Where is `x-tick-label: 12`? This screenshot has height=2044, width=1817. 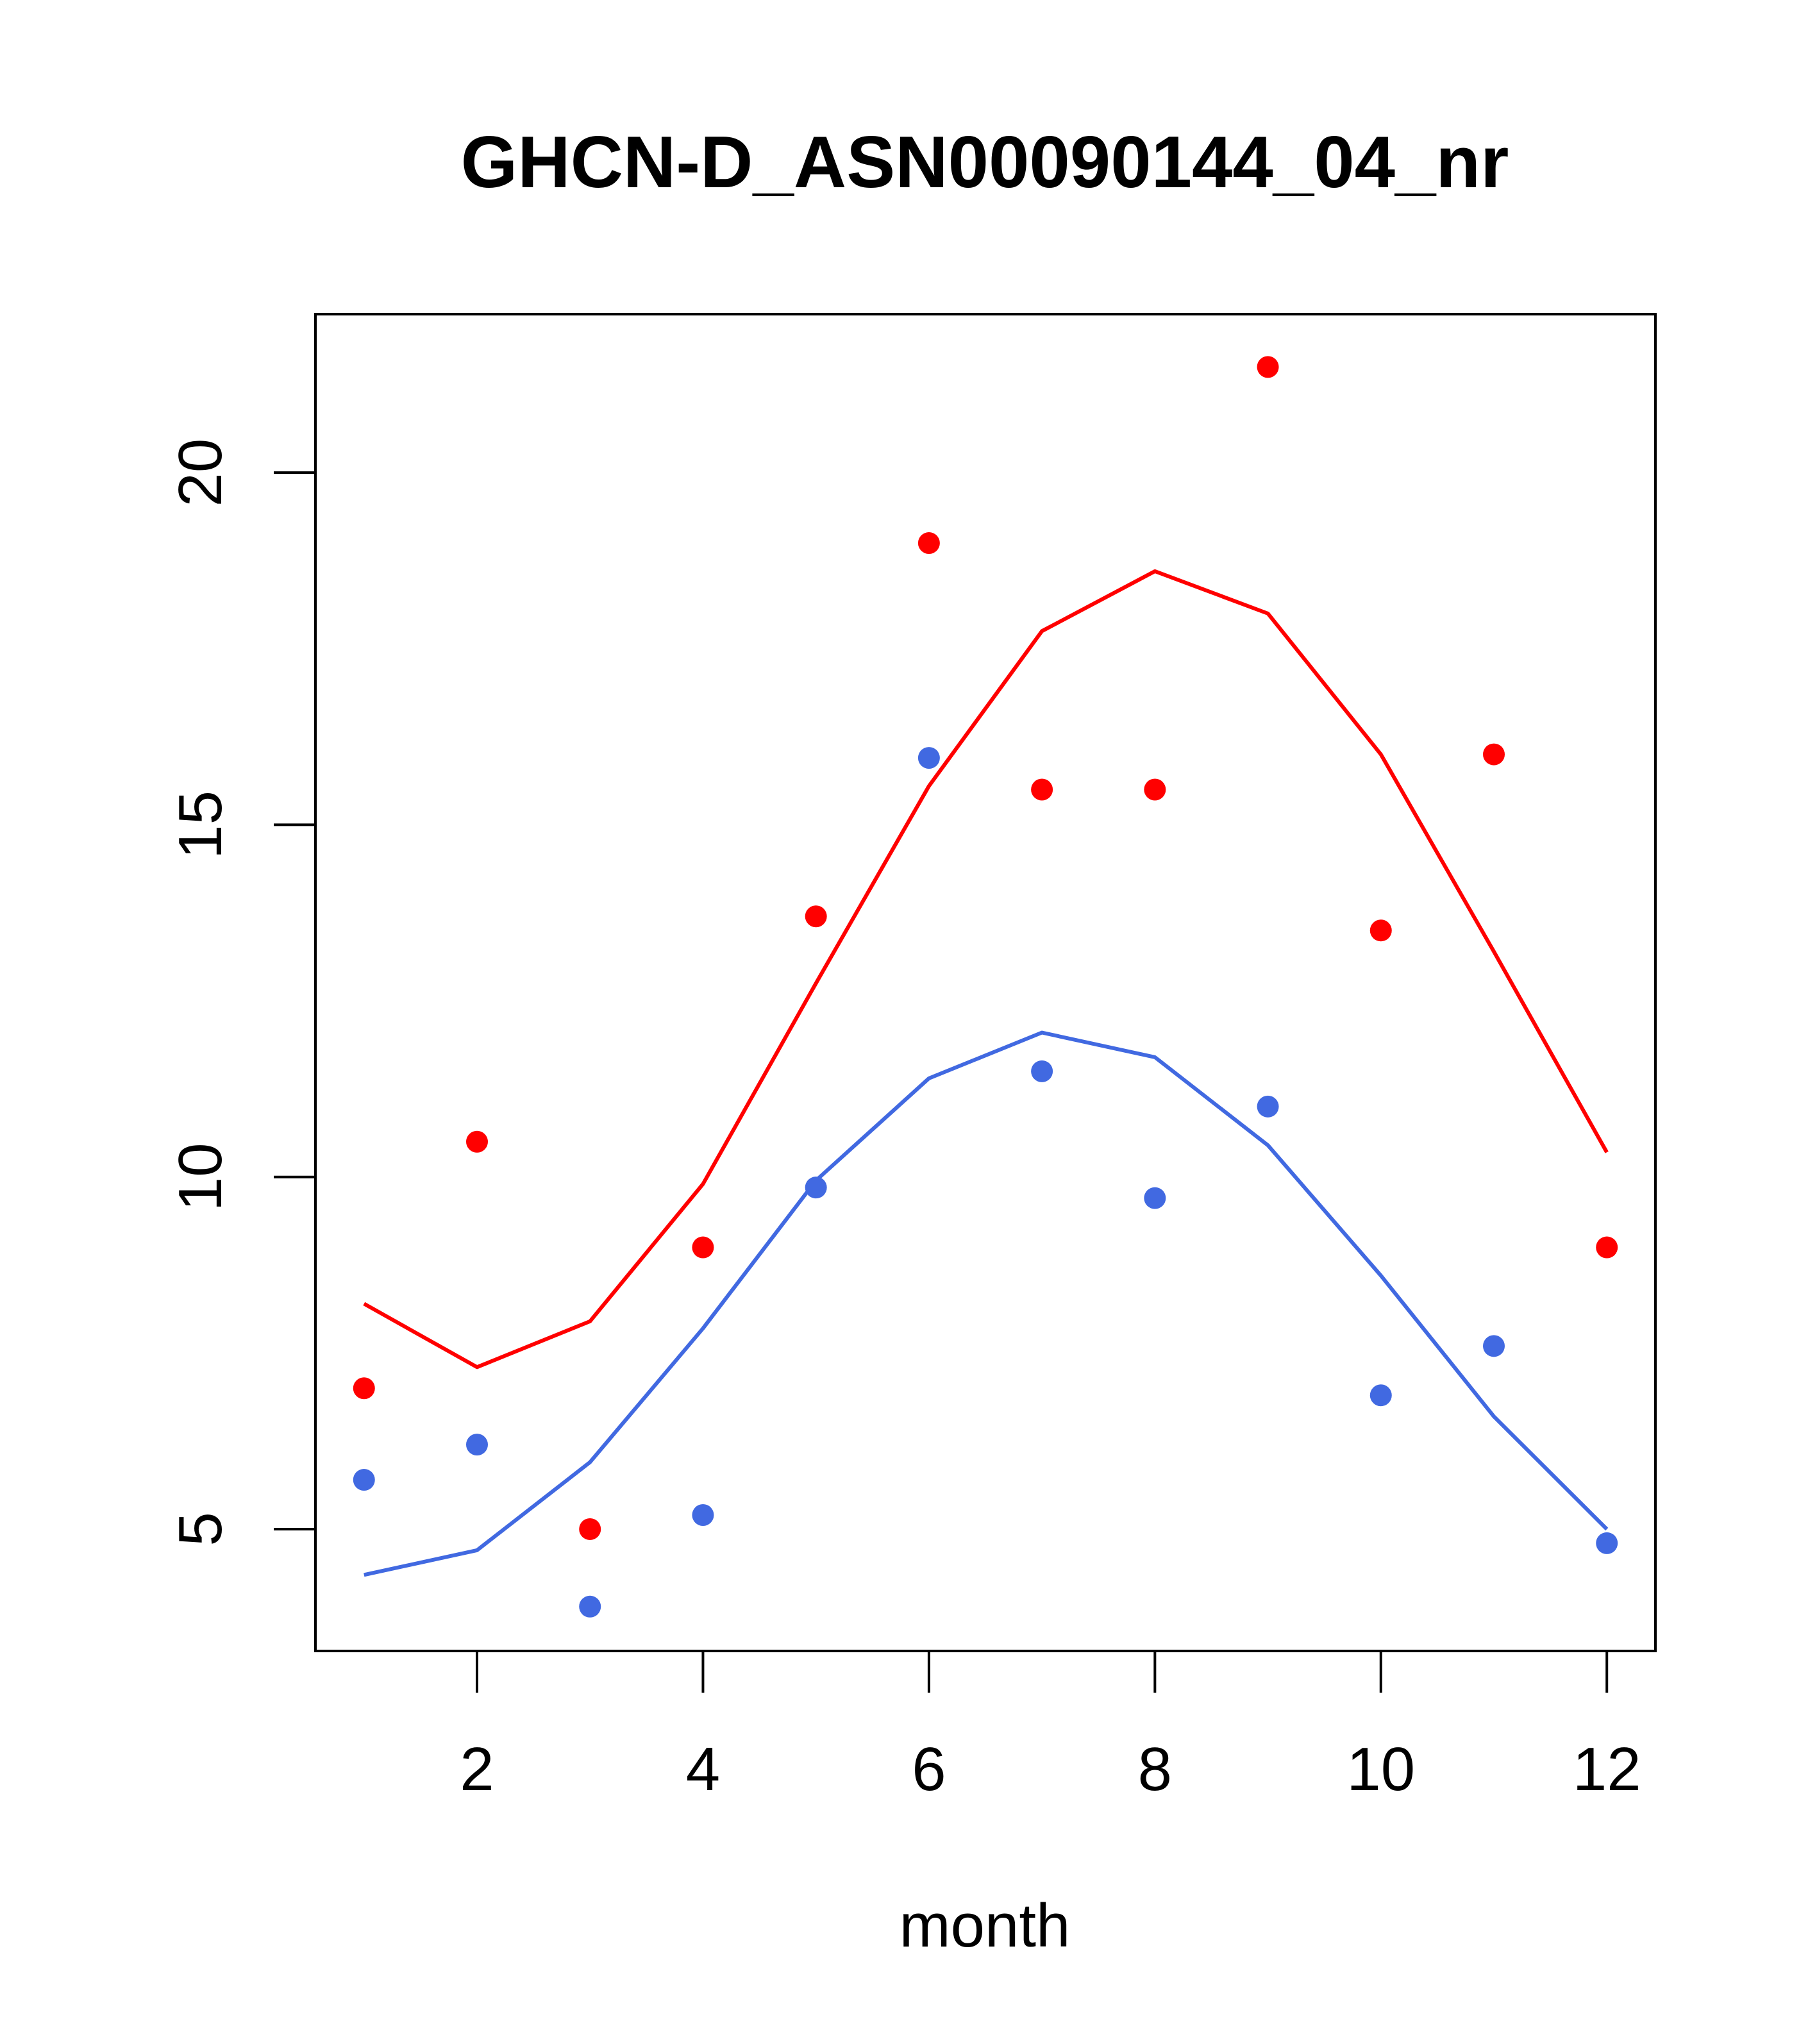 x-tick-label: 12 is located at coordinates (1607, 1769).